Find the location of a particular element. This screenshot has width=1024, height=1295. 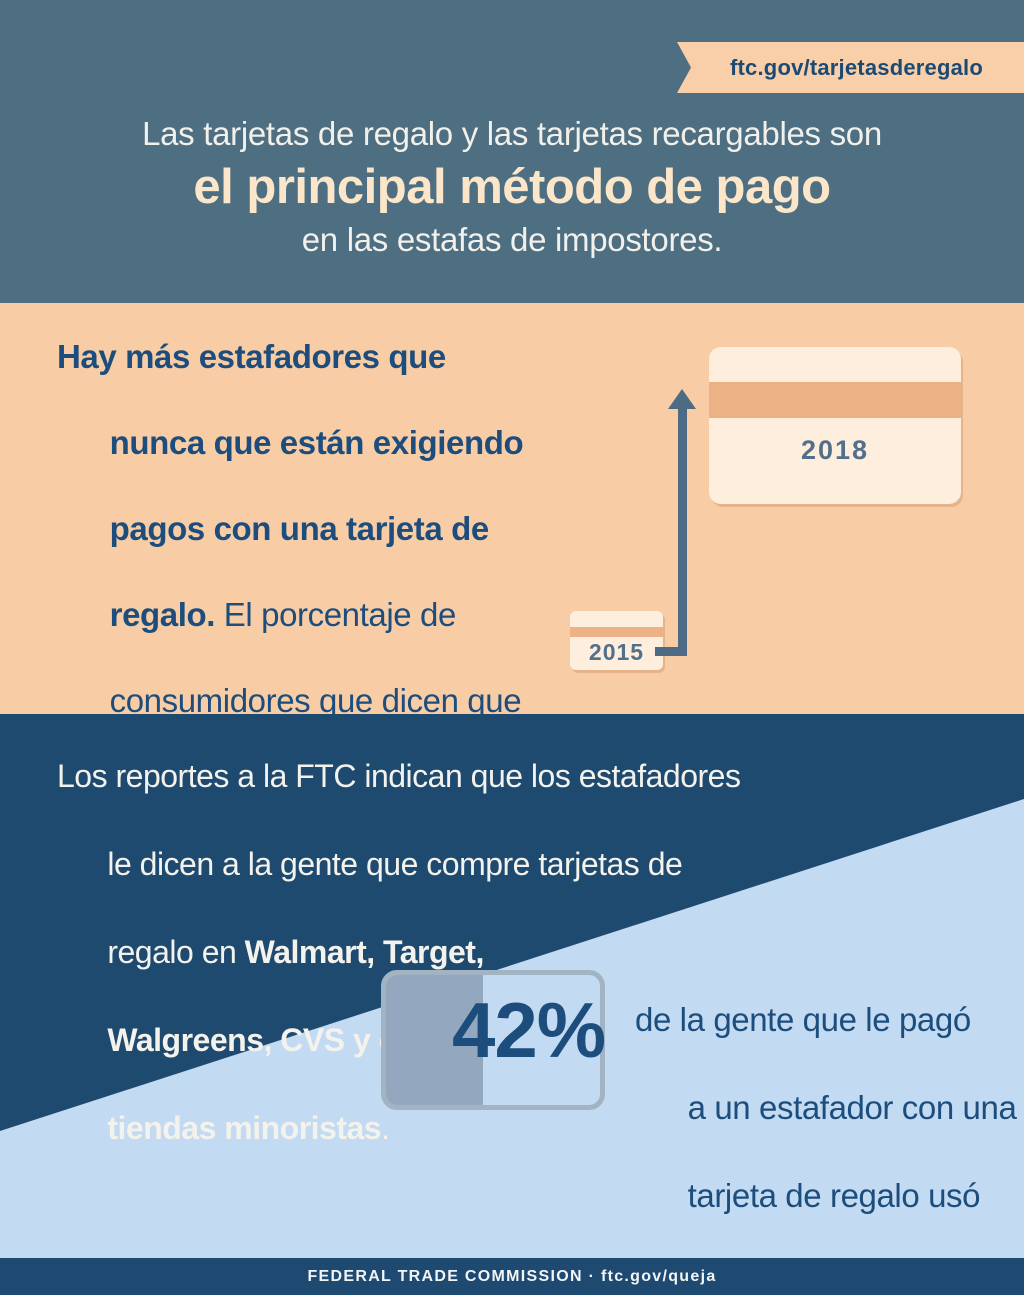

arrow-line-horizontal is located at coordinates (671, 651).